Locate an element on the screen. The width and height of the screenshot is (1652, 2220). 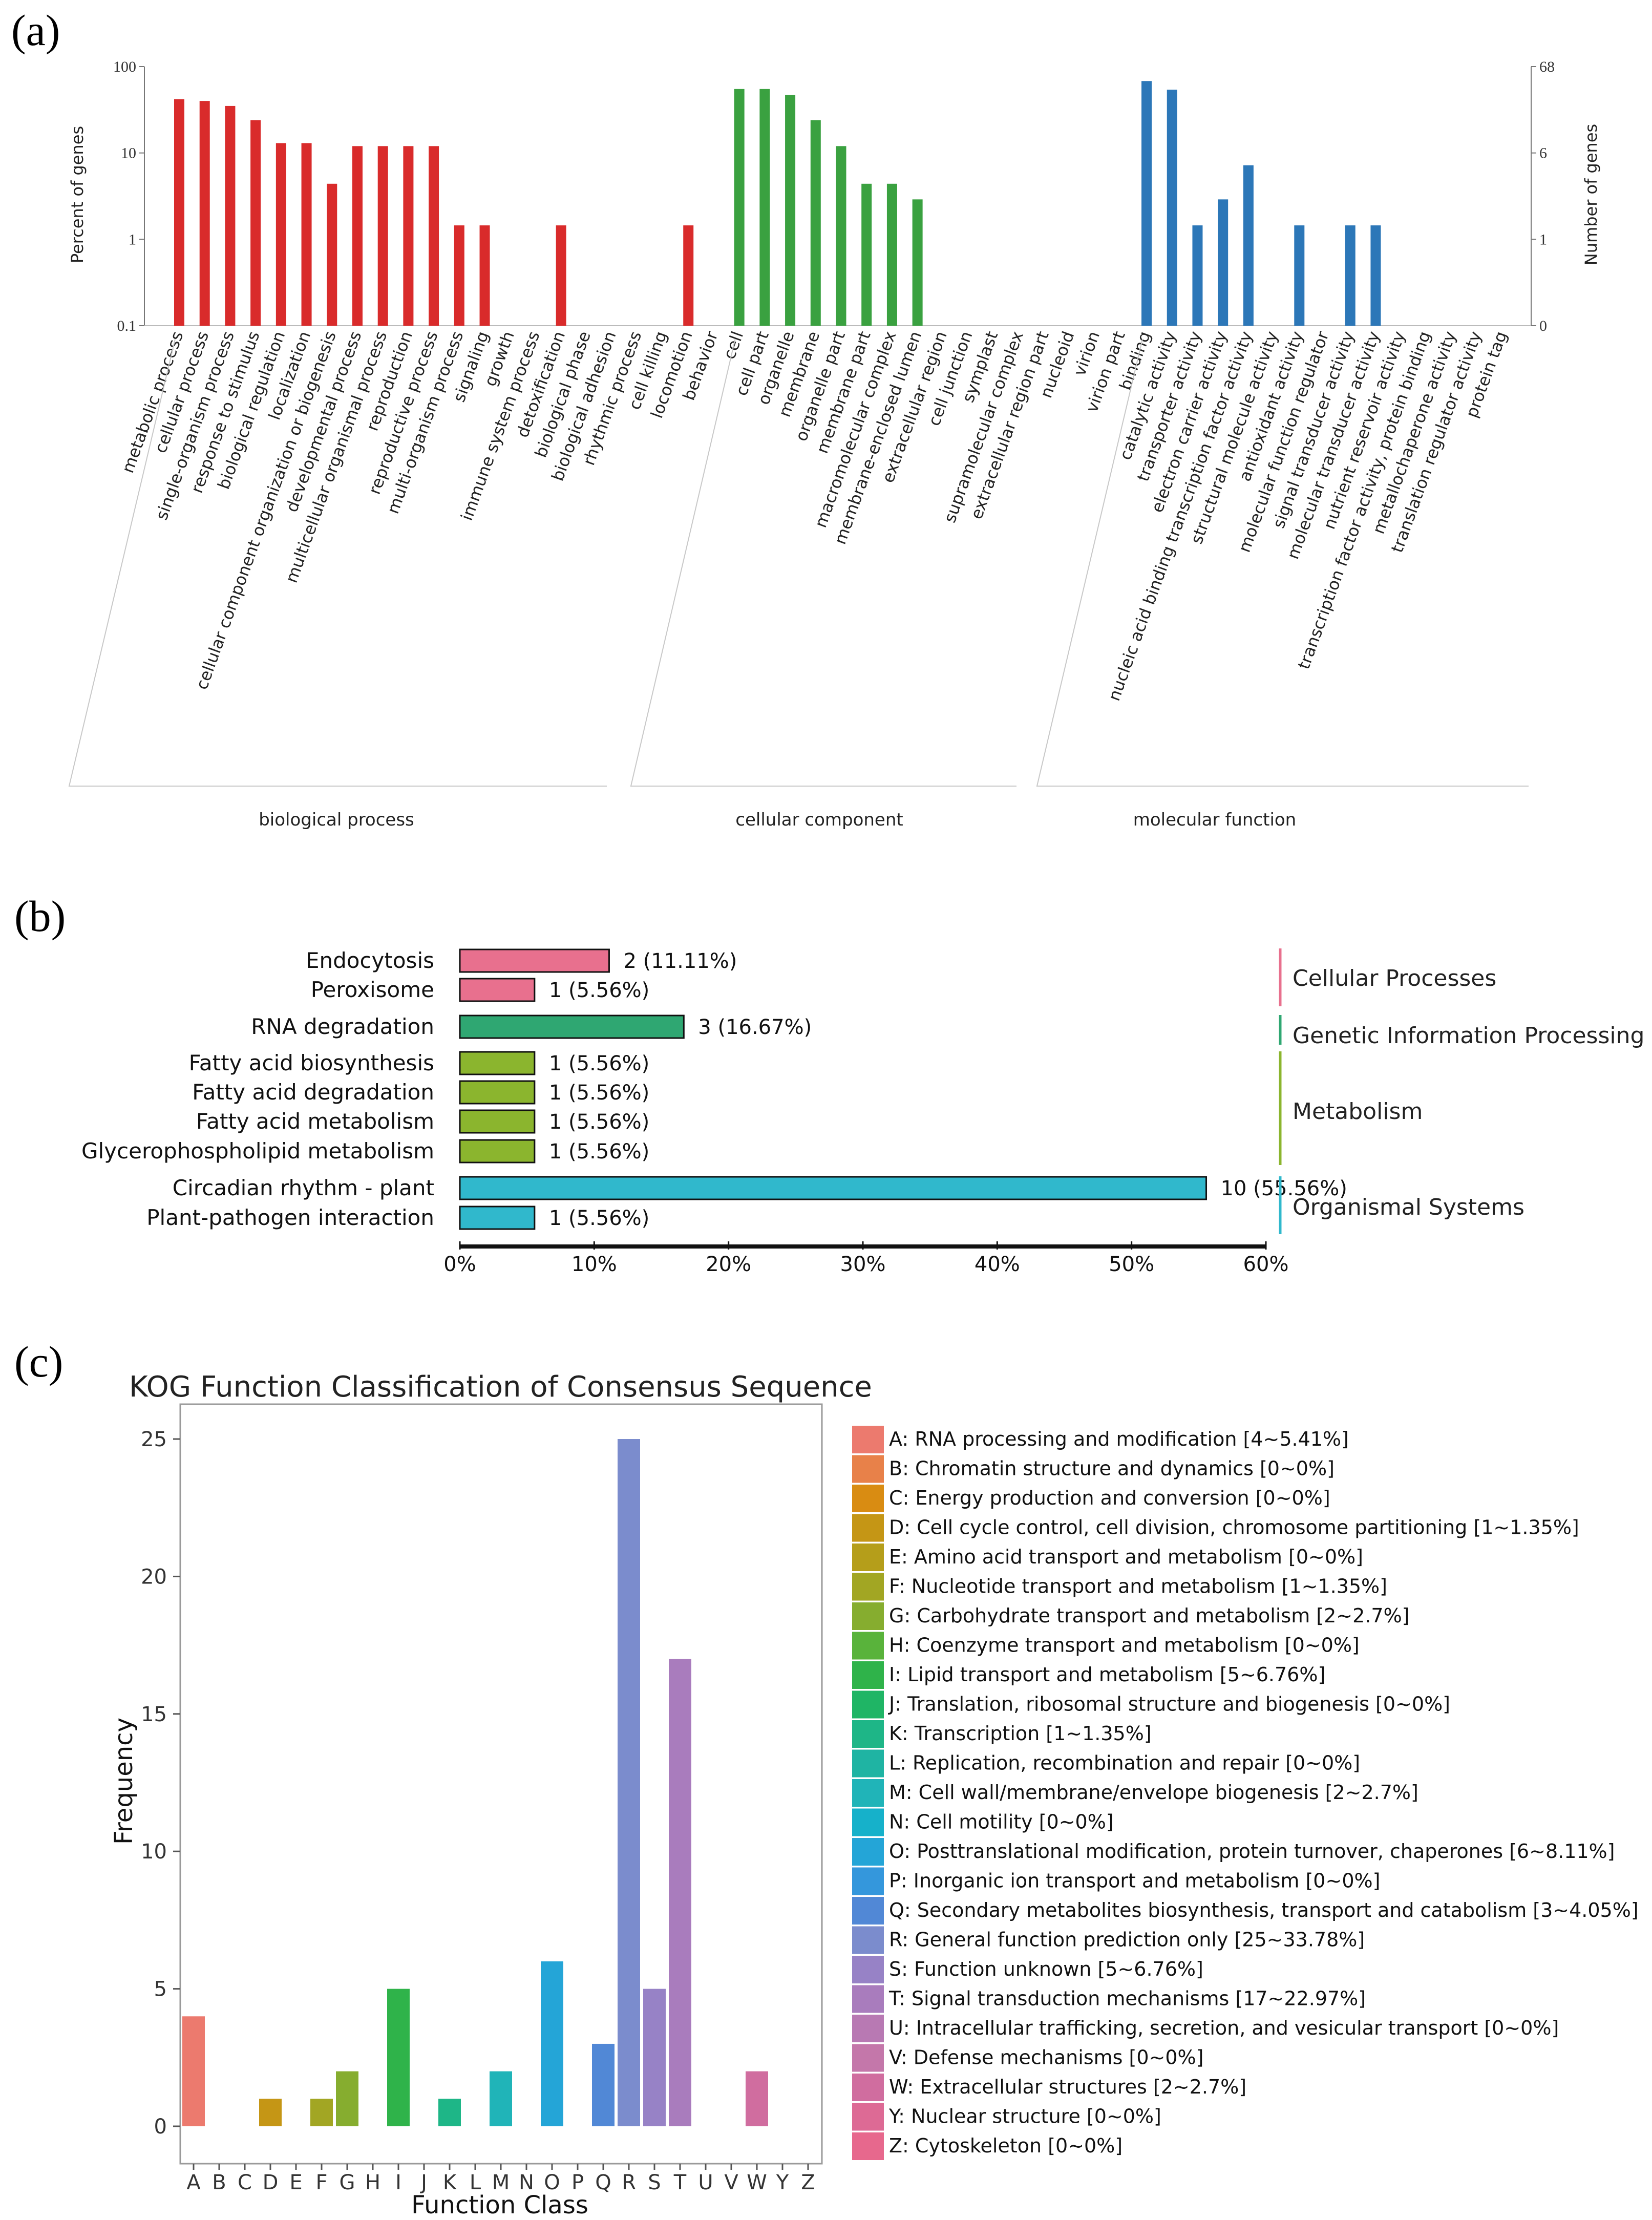
kegg-group-label: Organismal Systems is located at coordinates (1408, 1207).